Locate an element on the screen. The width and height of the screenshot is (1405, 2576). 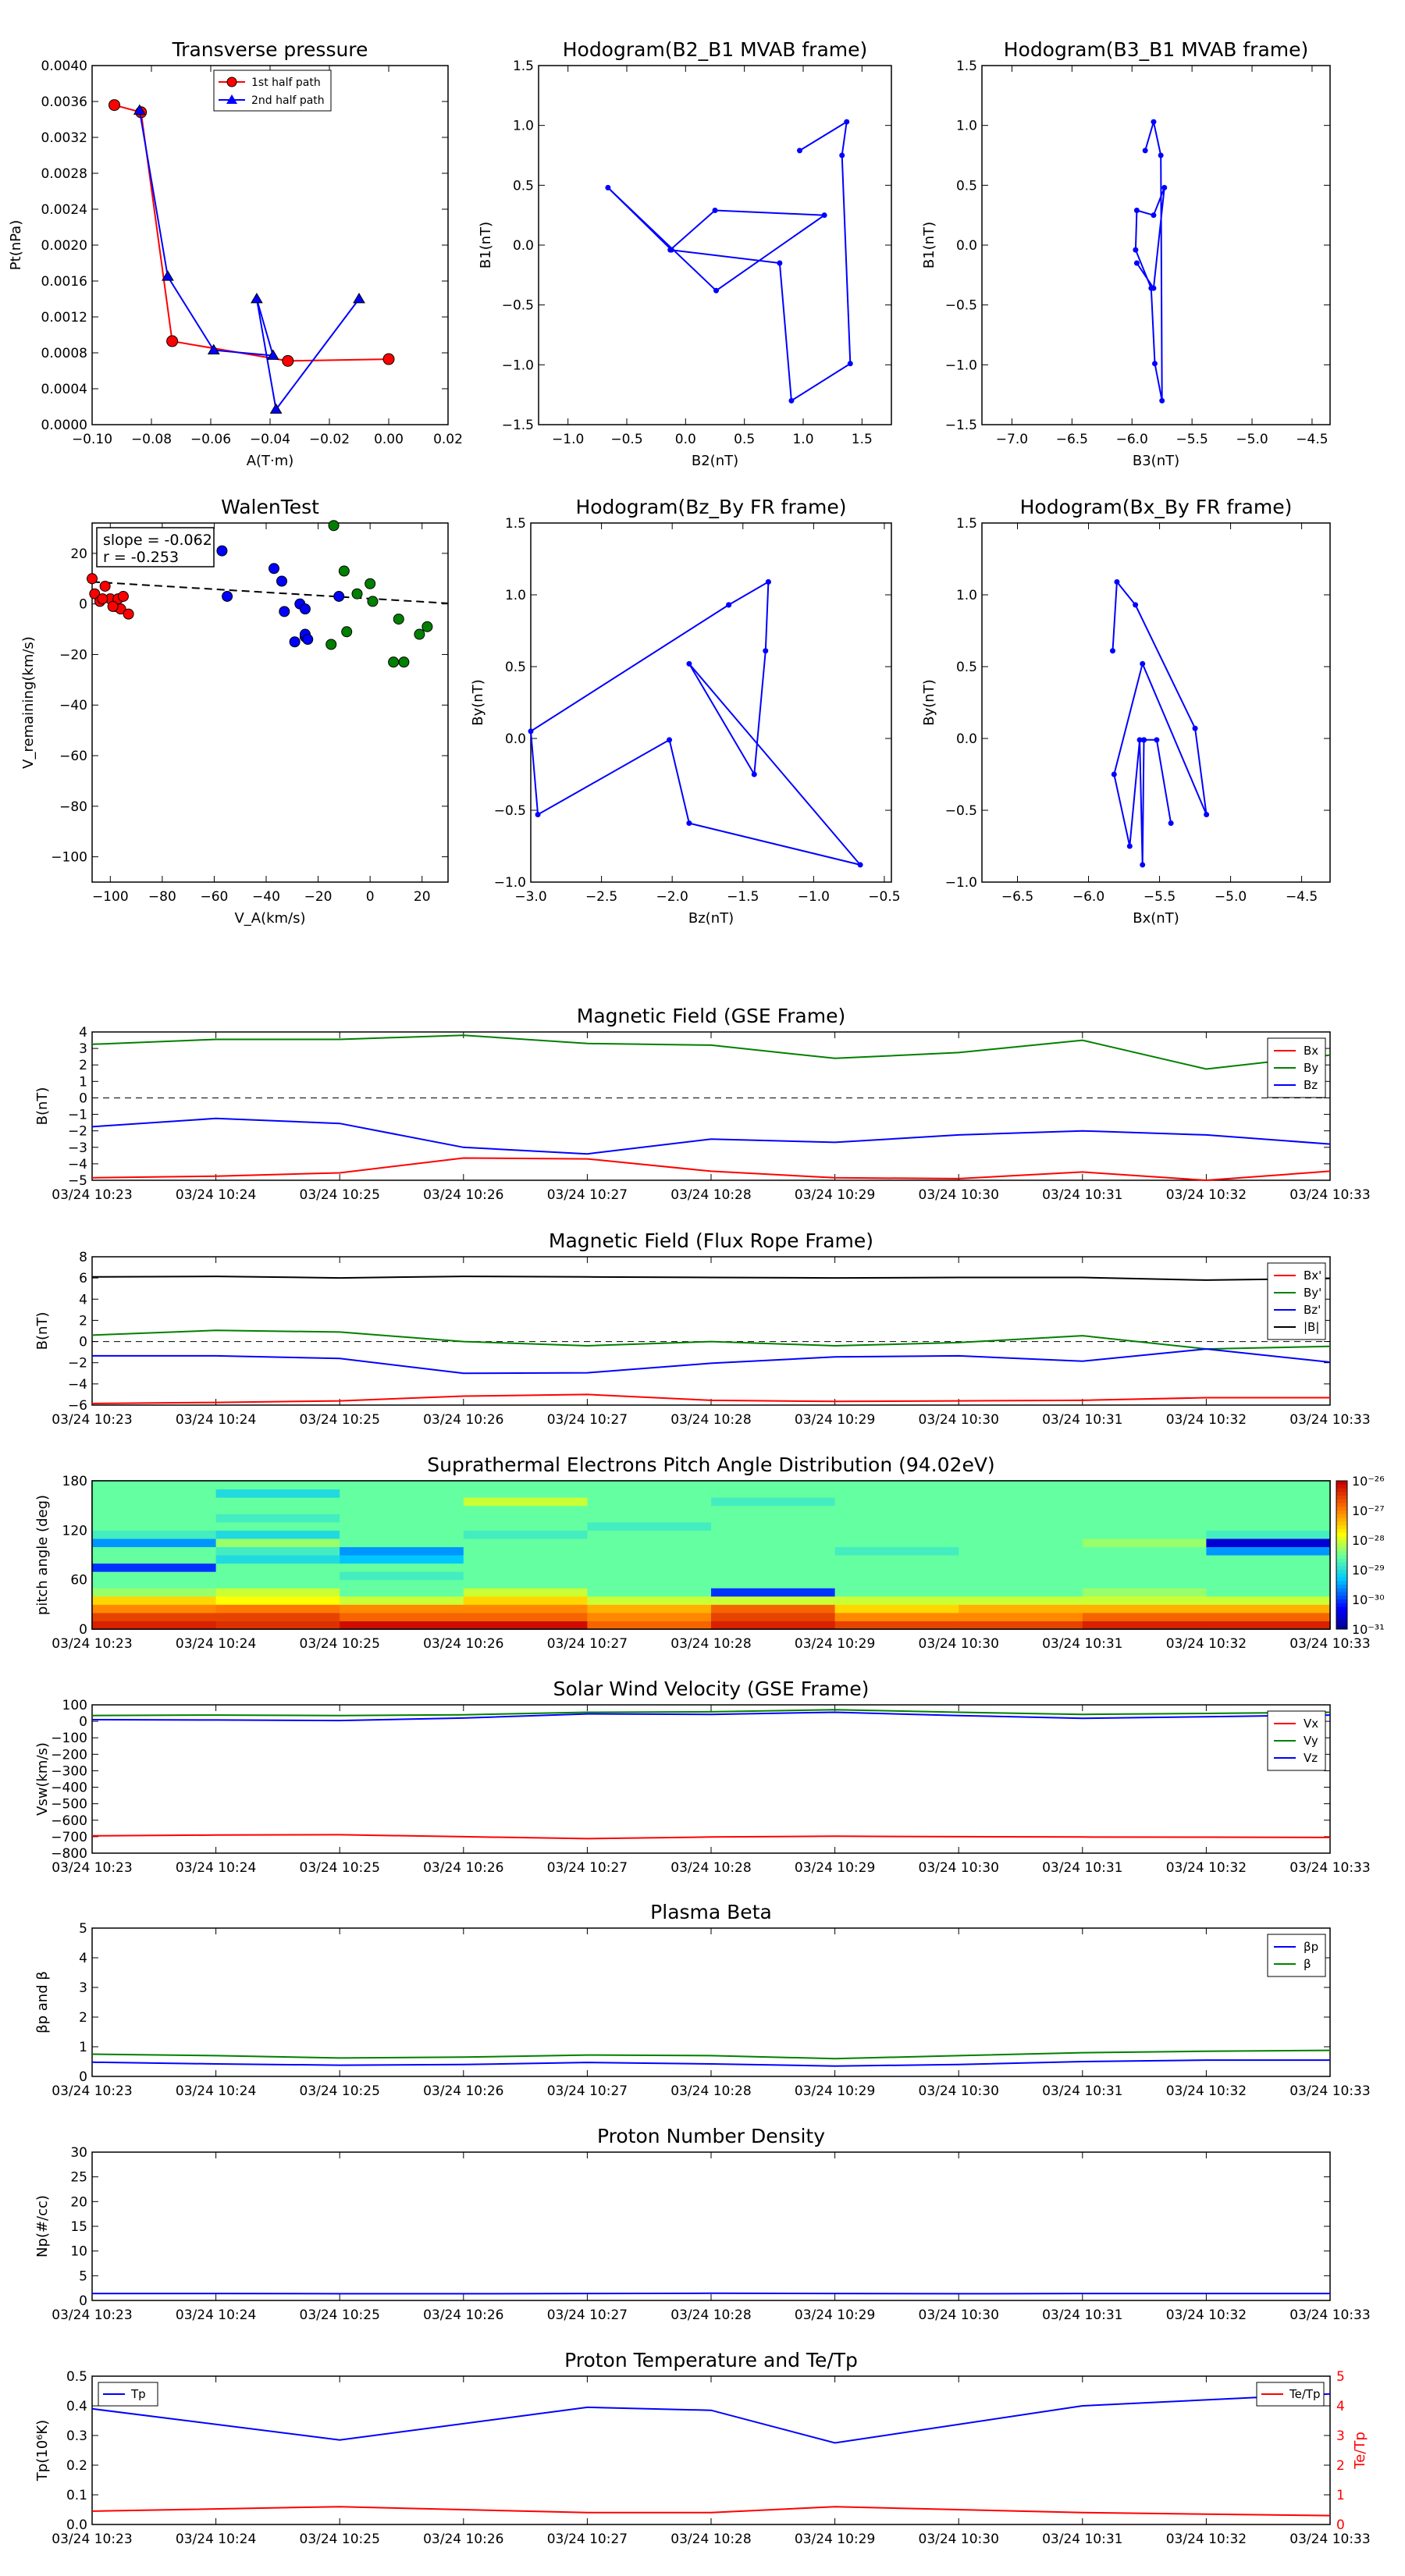
y-tick-label-right: 4 is located at coordinates (1341, 2406).